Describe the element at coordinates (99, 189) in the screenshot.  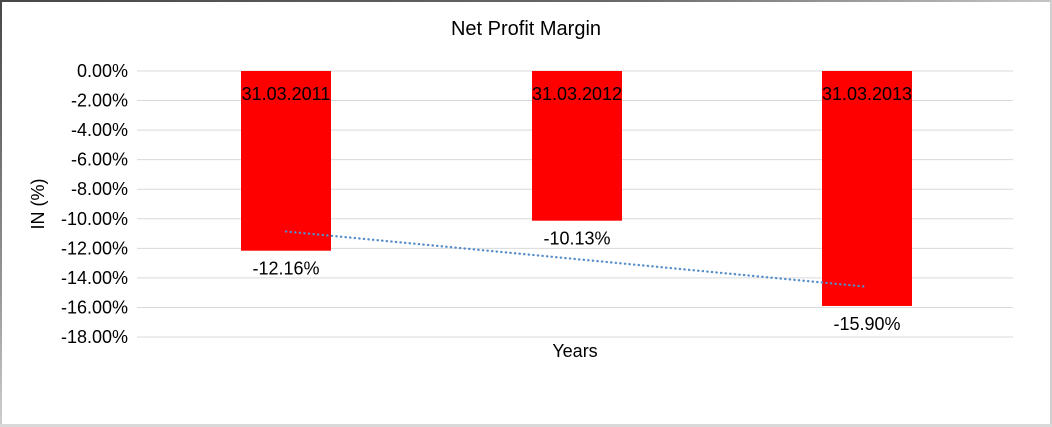
I see `y-tick-label: -8.00%` at that location.